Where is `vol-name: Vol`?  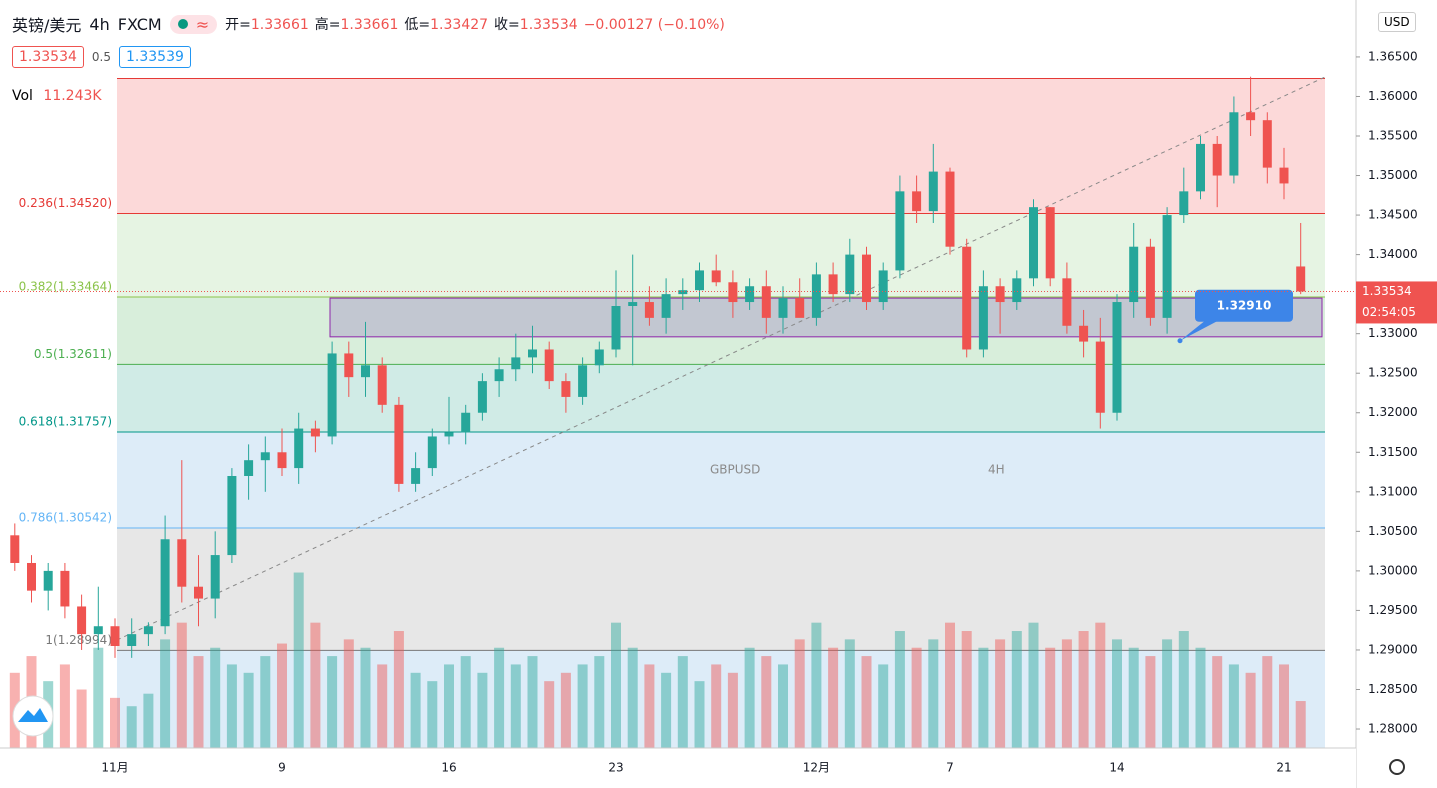 vol-name: Vol is located at coordinates (22, 96).